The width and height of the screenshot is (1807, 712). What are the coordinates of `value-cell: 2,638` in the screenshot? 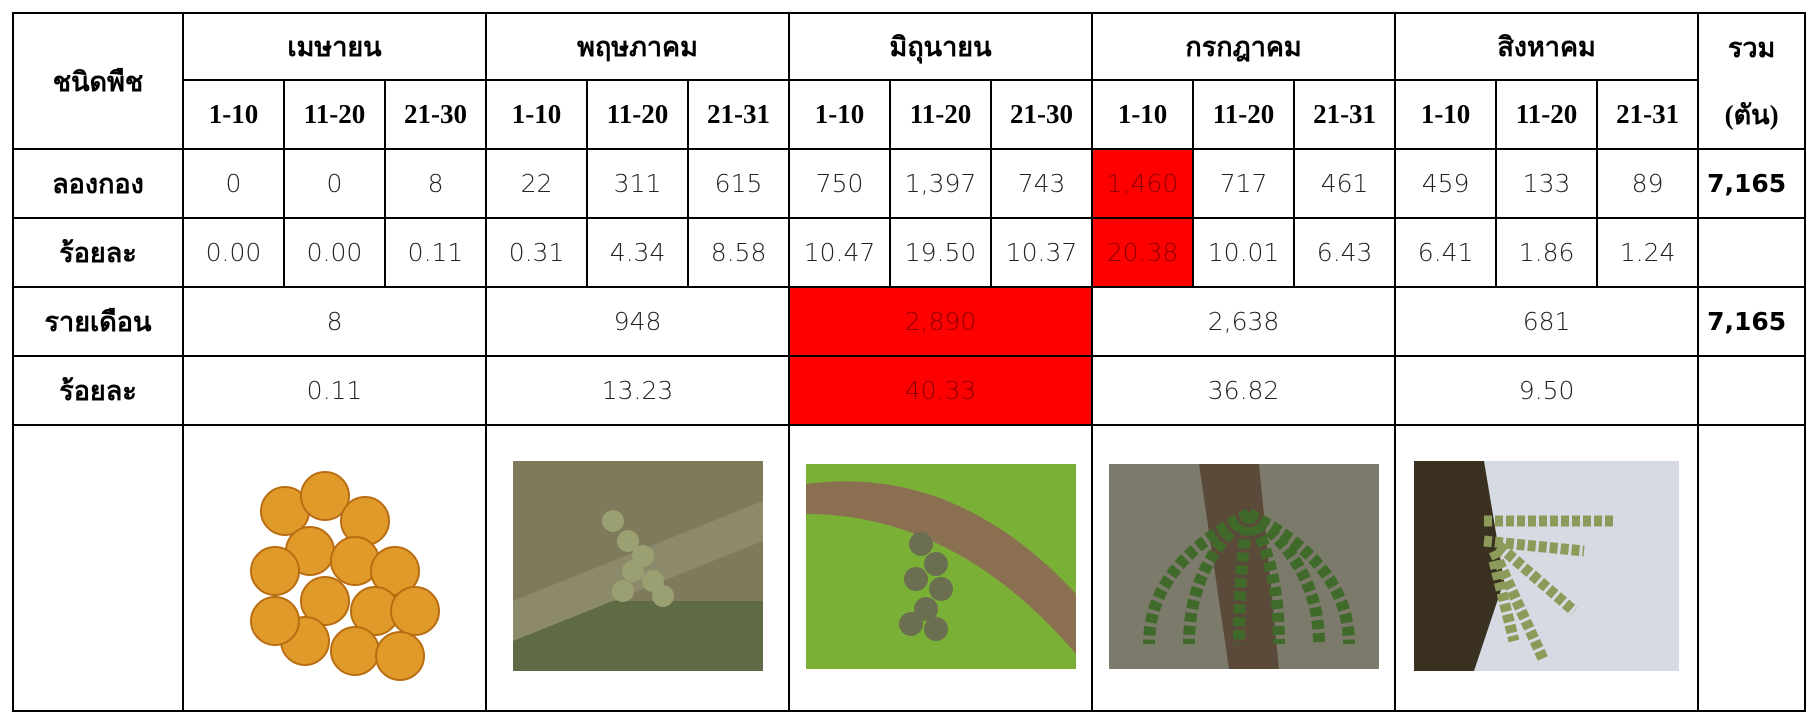 It's located at (1244, 321).